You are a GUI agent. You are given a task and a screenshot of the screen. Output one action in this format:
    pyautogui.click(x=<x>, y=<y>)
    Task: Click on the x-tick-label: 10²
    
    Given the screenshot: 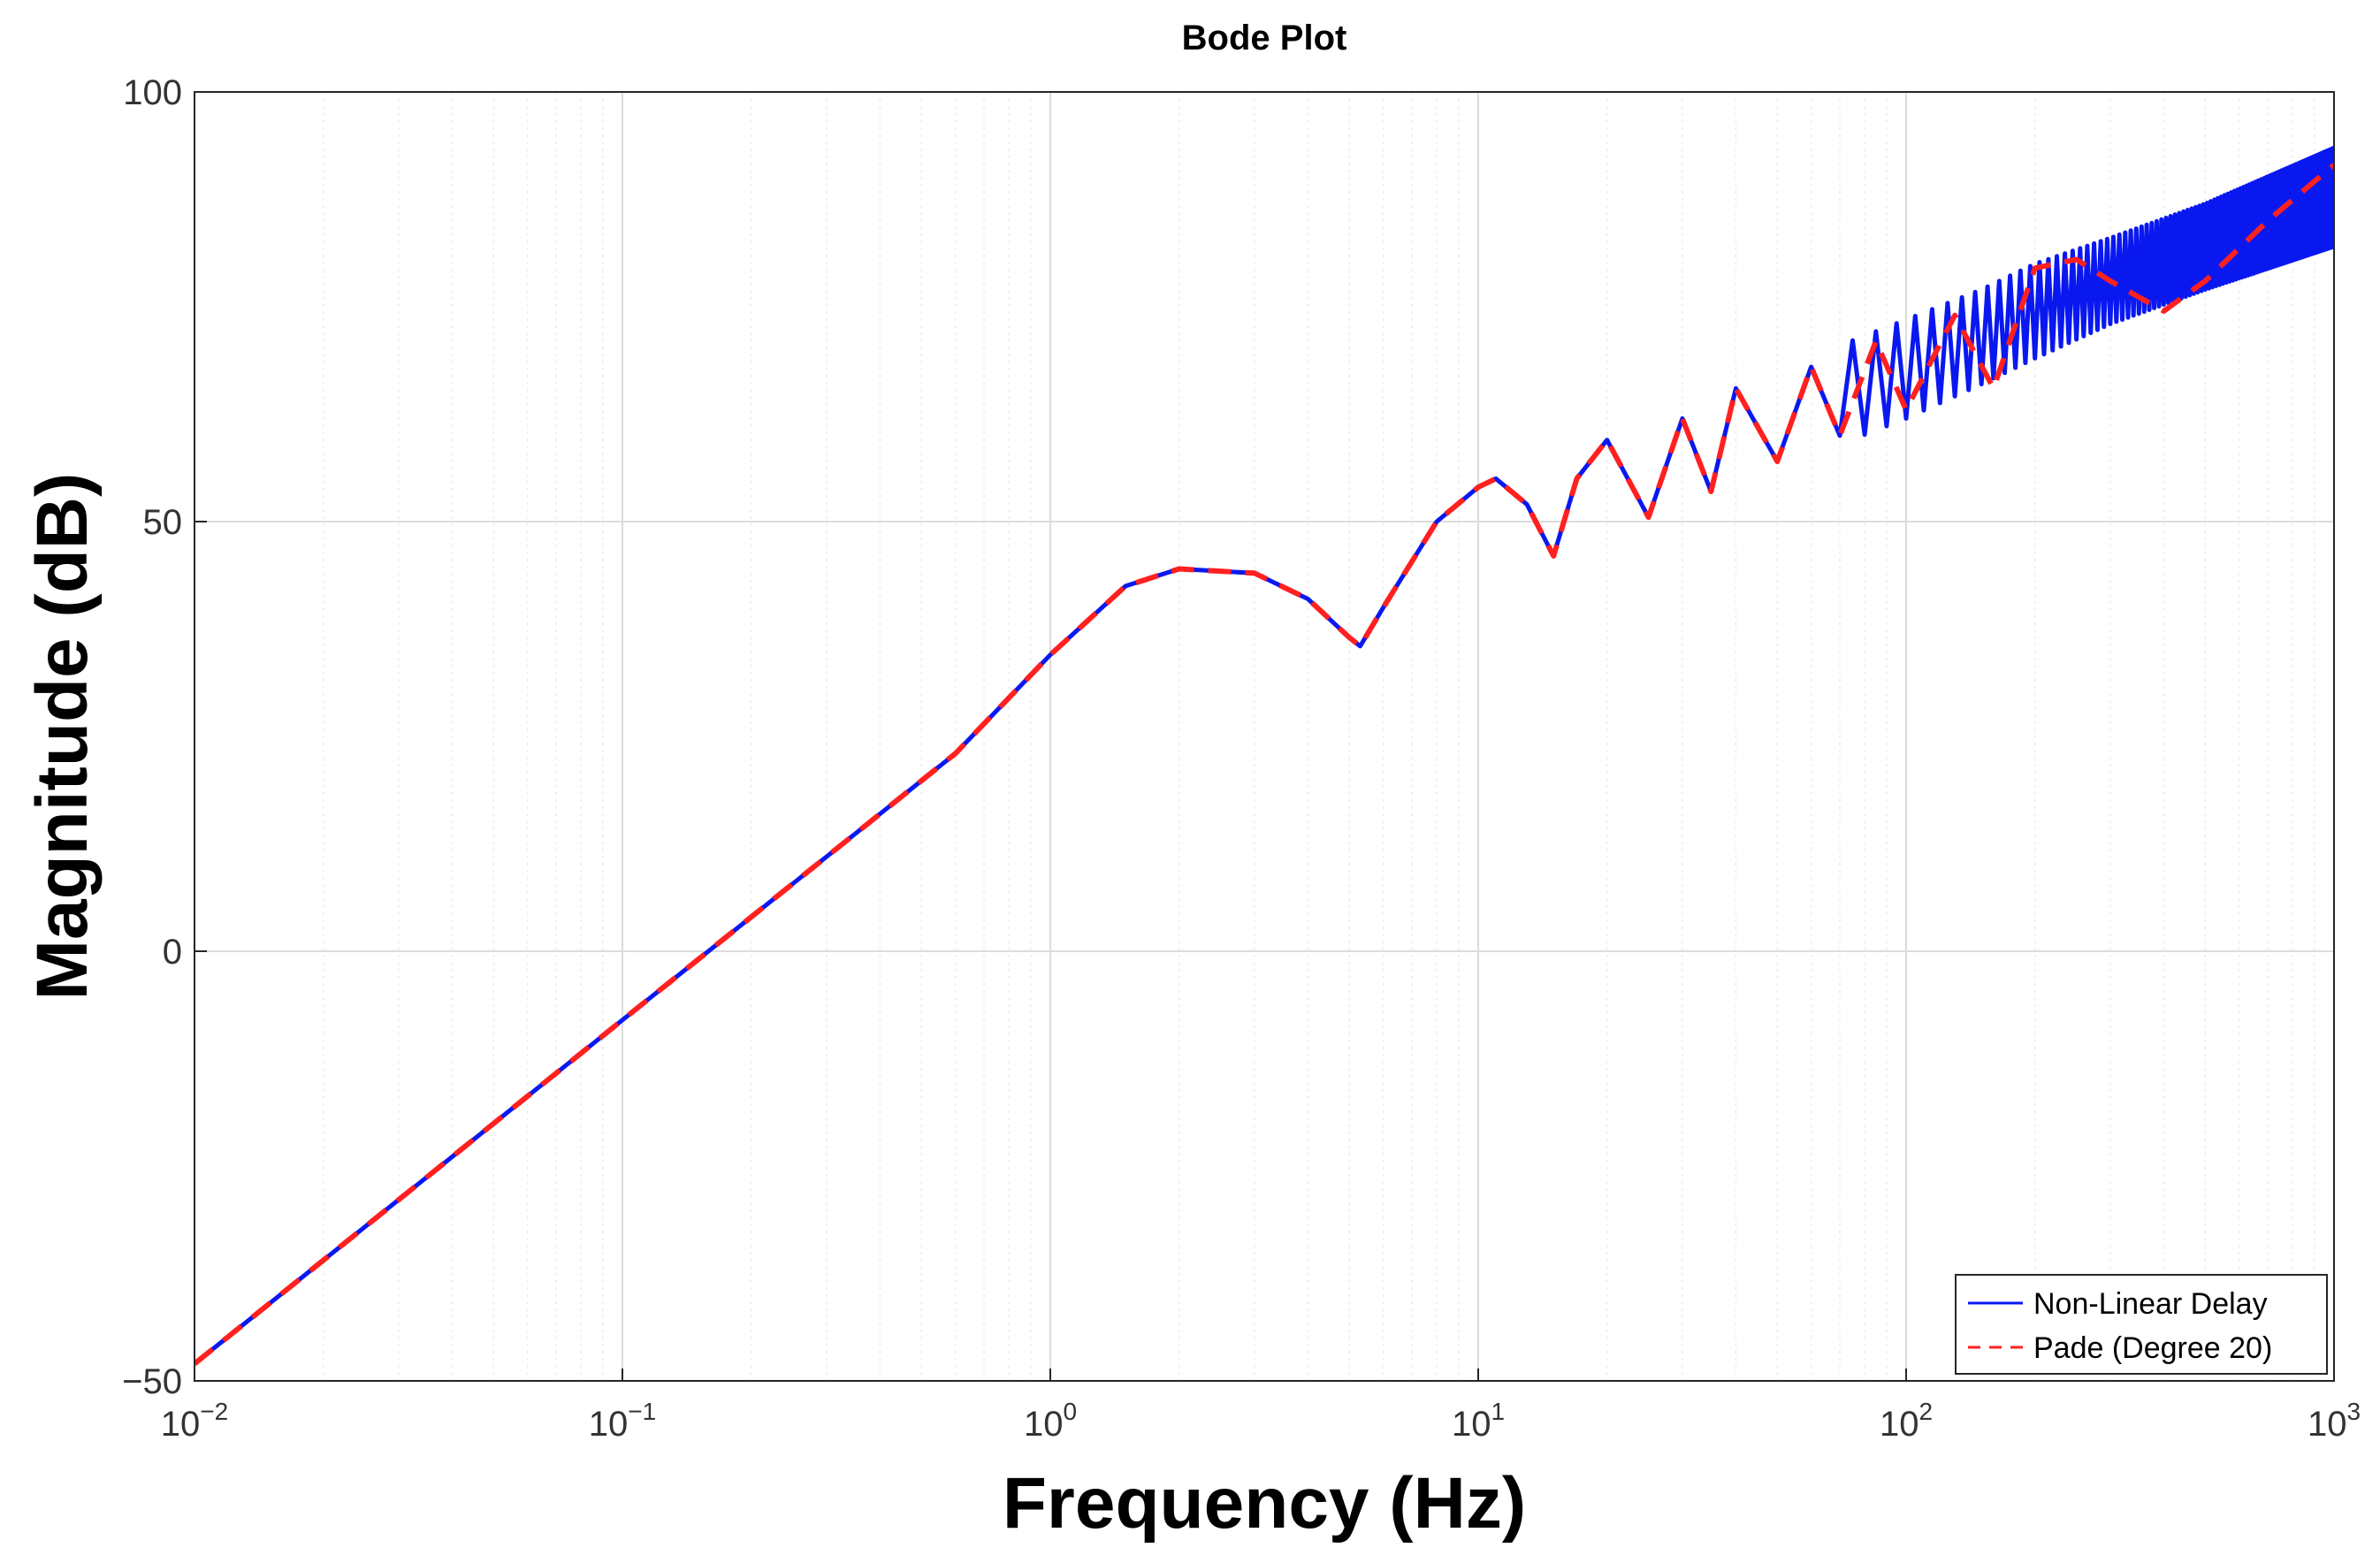 What is the action you would take?
    pyautogui.click(x=1906, y=1421)
    